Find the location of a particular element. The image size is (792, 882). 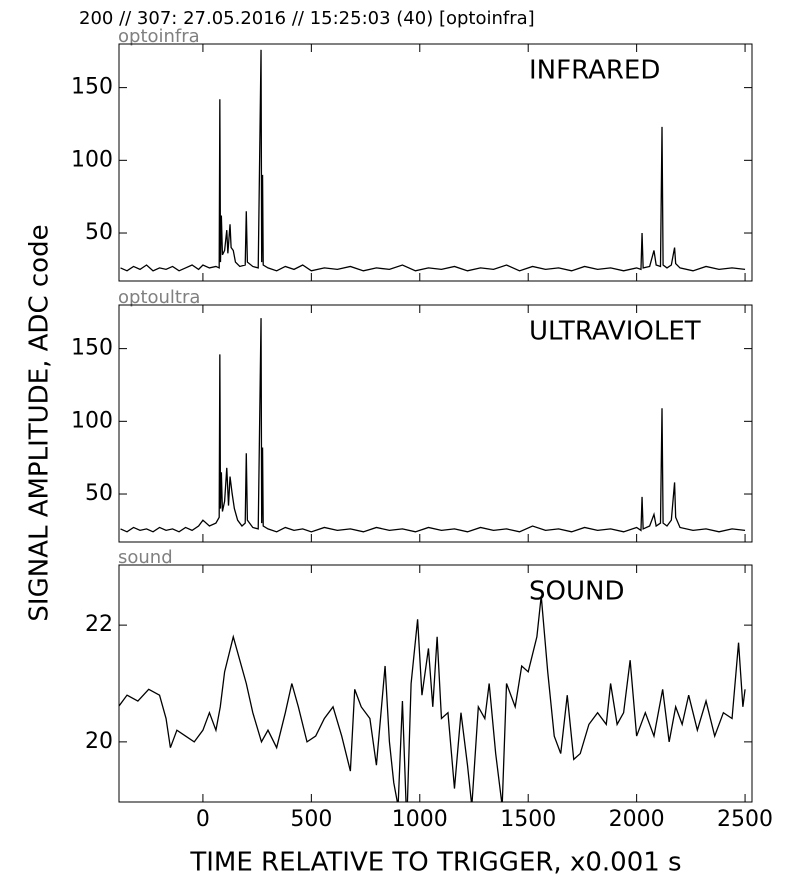

panel-label: sound is located at coordinates (145, 557).